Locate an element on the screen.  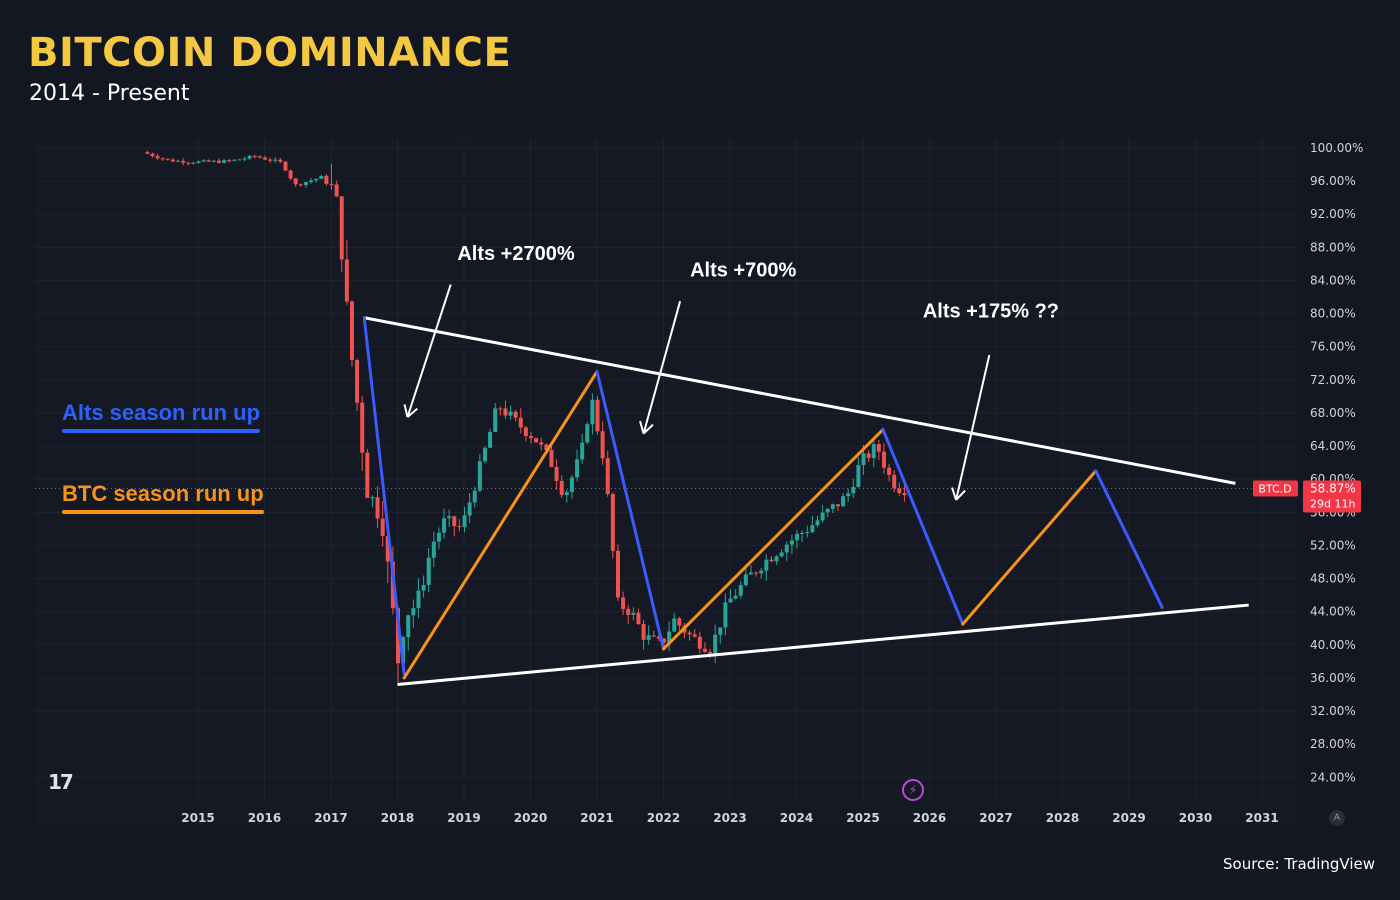
x-tick-label: 2022 is located at coordinates (663, 818).